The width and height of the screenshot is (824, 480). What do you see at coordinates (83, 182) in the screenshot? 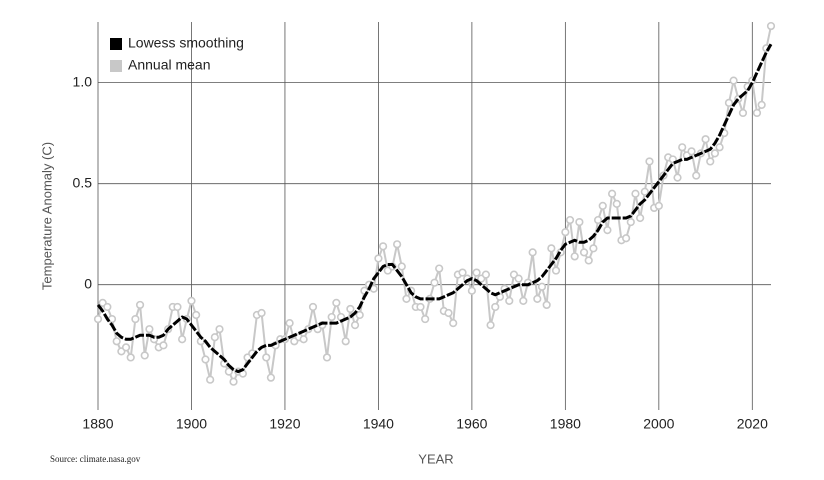
I see `y-tick-label: 0.5` at bounding box center [83, 182].